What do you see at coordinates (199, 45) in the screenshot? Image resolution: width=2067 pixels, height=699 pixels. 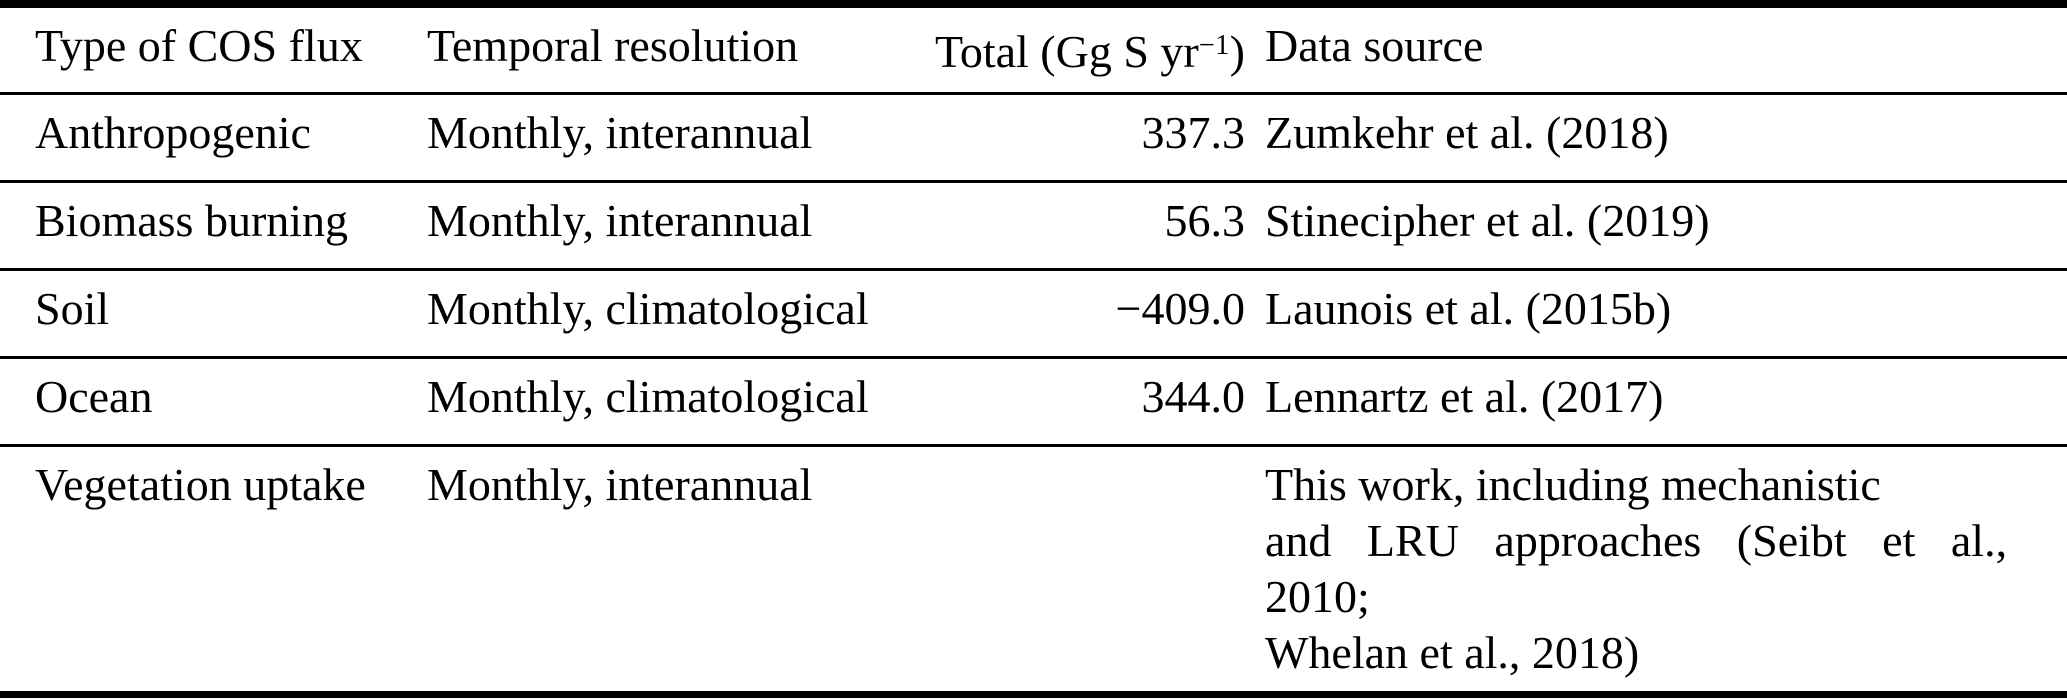 I see `column-header-flux-type: Type of COS flux` at bounding box center [199, 45].